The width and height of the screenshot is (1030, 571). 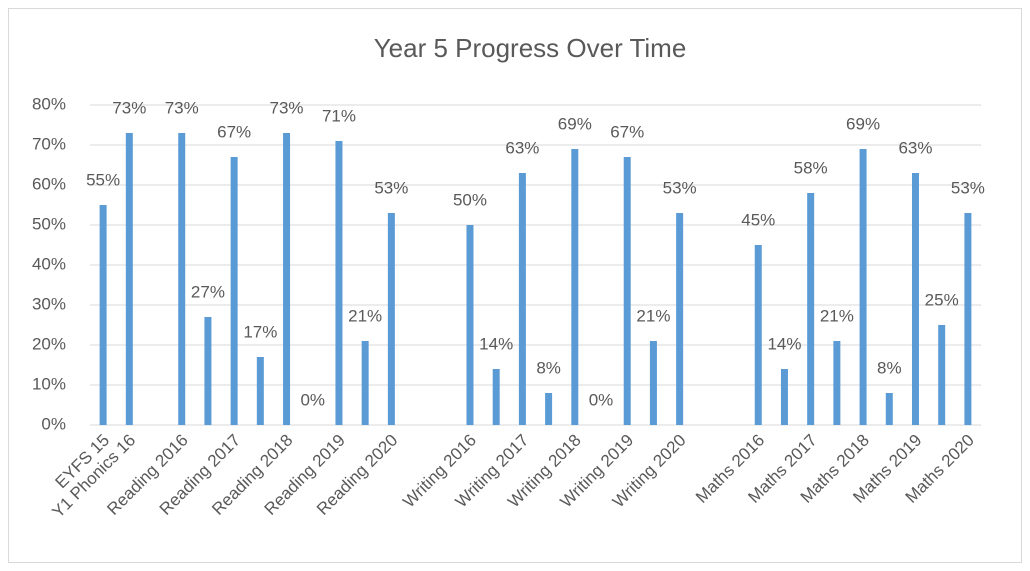 I want to click on y-tick-label: 30%, so click(x=49, y=303).